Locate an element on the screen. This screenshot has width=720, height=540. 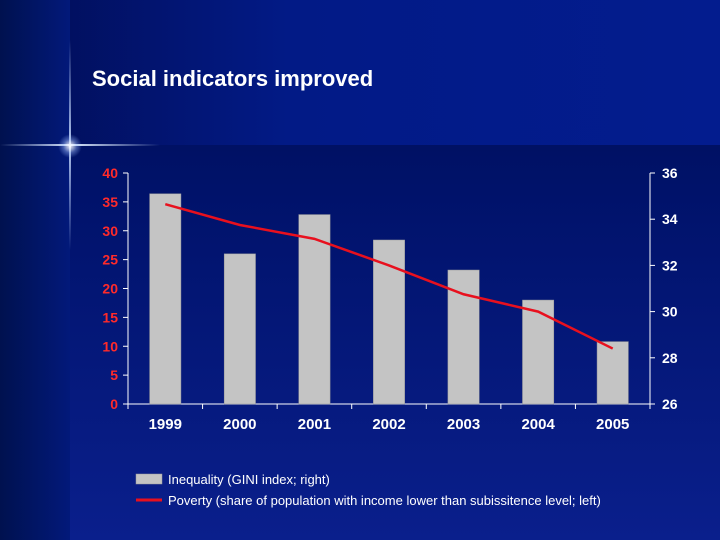
left-tick-label: 10 is located at coordinates (110, 346).